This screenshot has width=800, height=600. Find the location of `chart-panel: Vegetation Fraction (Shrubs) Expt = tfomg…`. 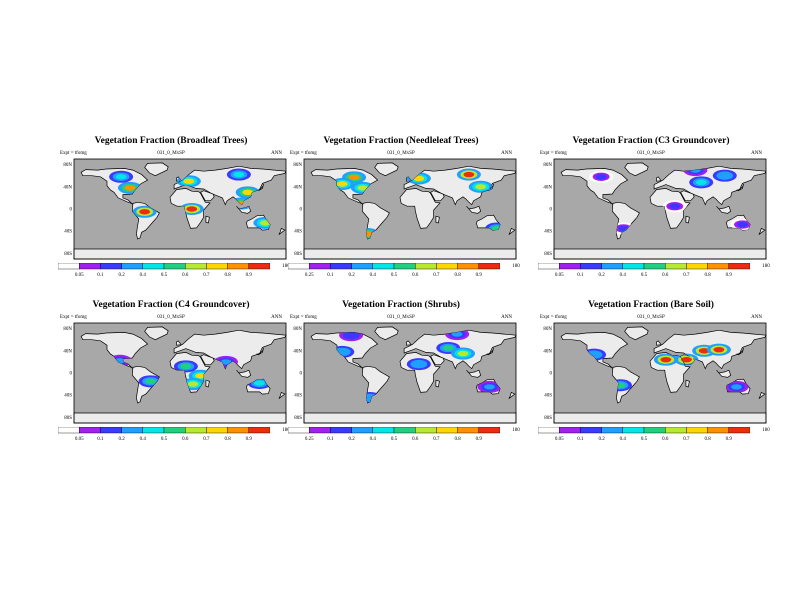

chart-panel: Vegetation Fraction (Shrubs) Expt = tfomg… is located at coordinates (403, 371).